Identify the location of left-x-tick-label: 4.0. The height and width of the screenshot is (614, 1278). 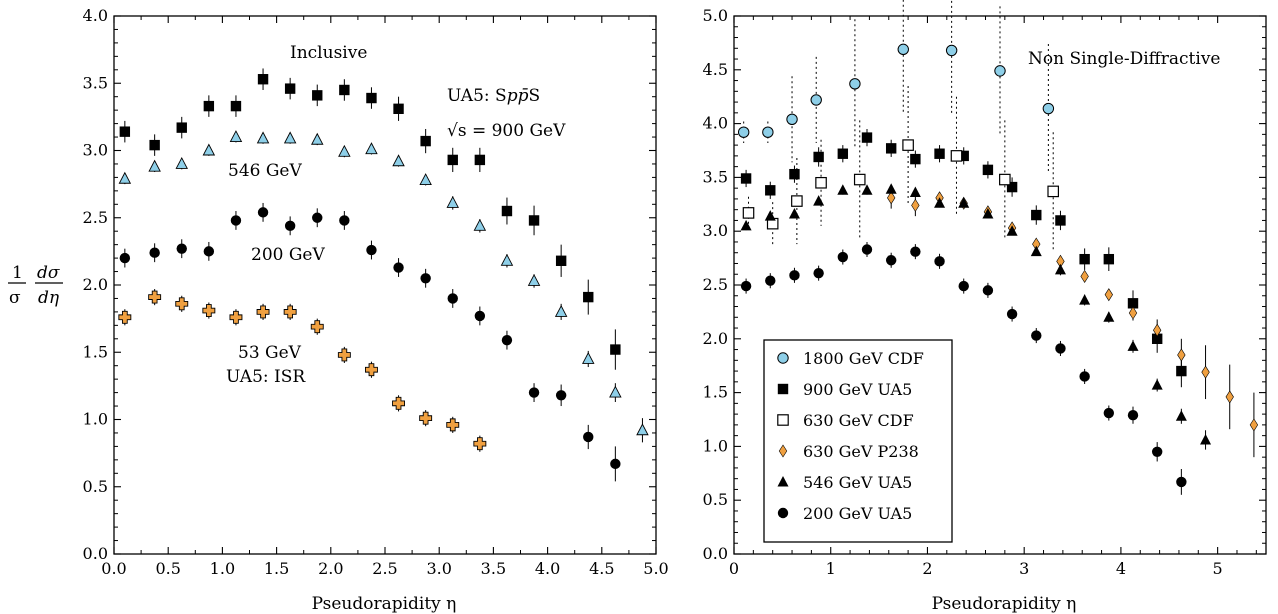
(547, 568).